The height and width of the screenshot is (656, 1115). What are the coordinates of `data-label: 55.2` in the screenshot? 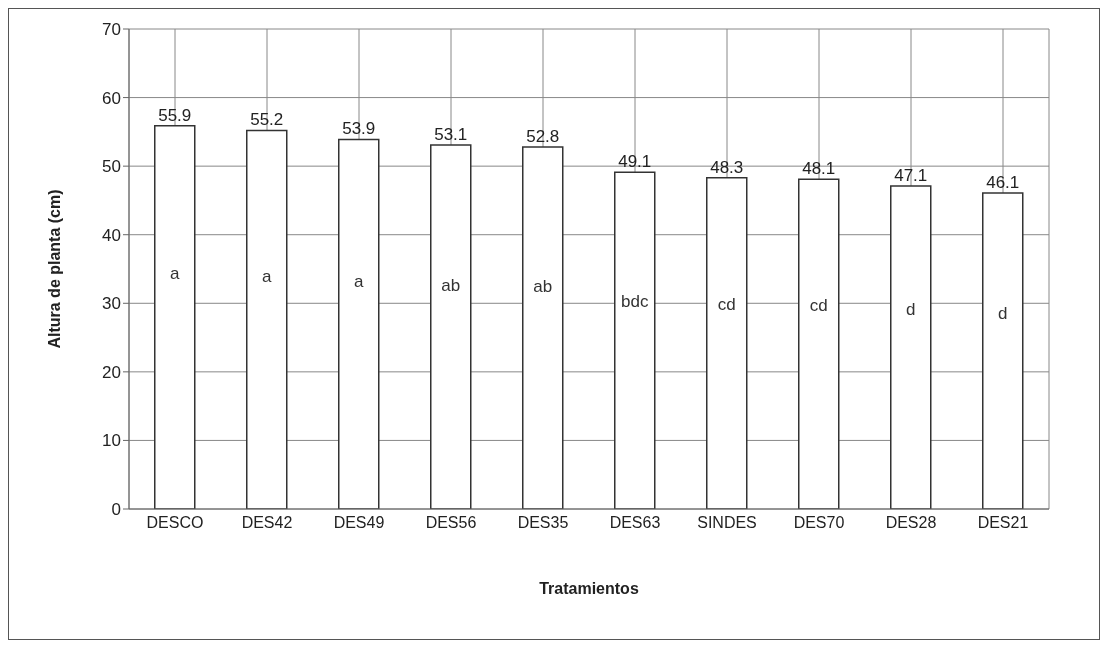 It's located at (267, 120).